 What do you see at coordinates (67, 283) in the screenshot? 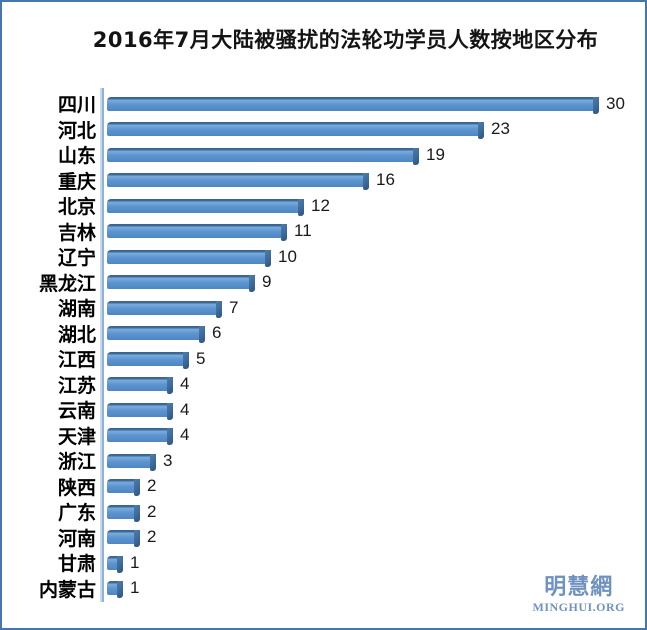
I see `bar-category-label: 黑龙江` at bounding box center [67, 283].